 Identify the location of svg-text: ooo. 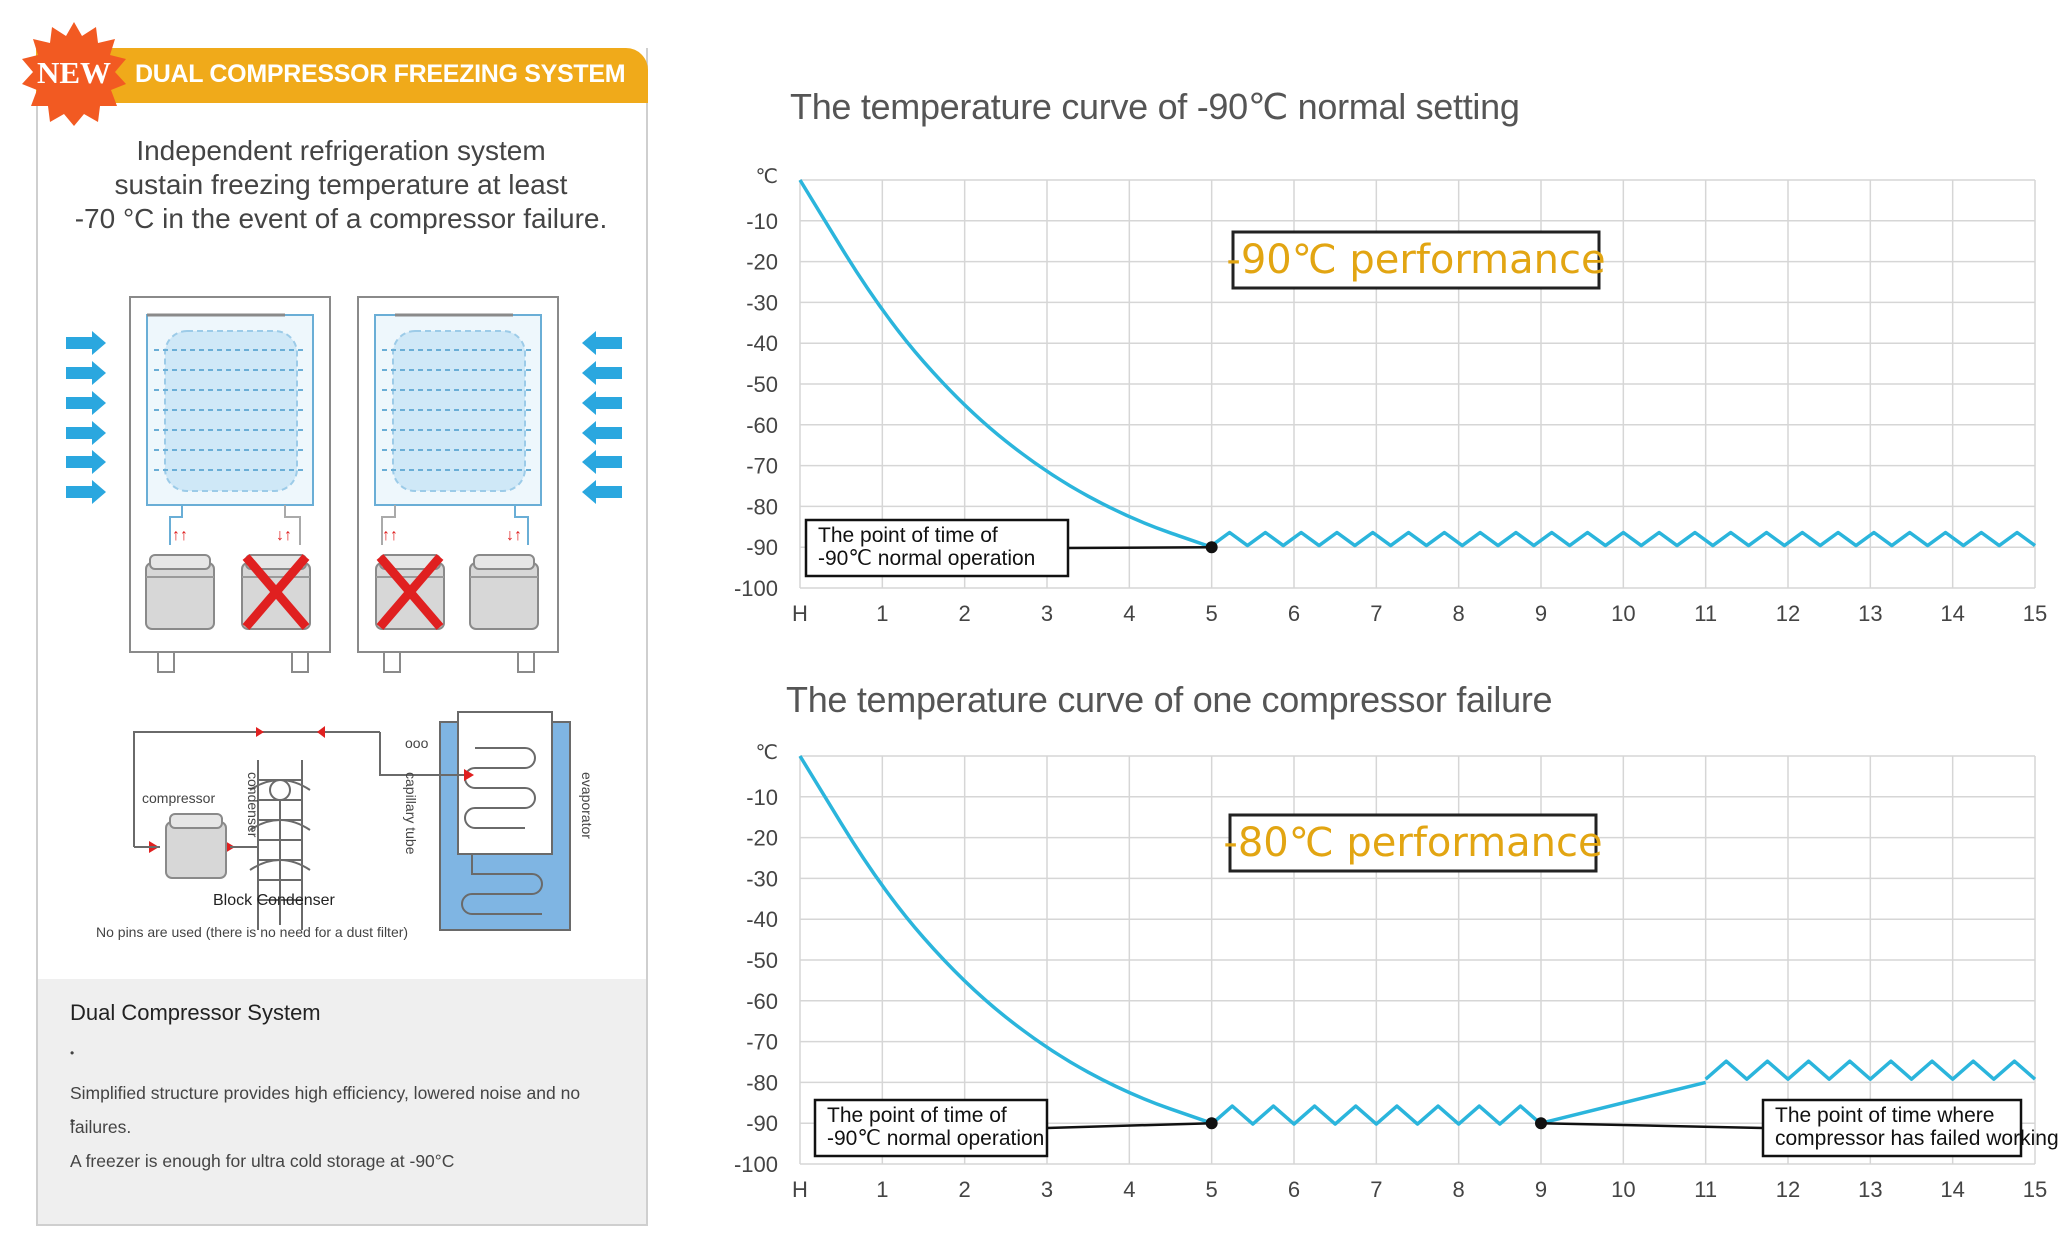
(417, 743).